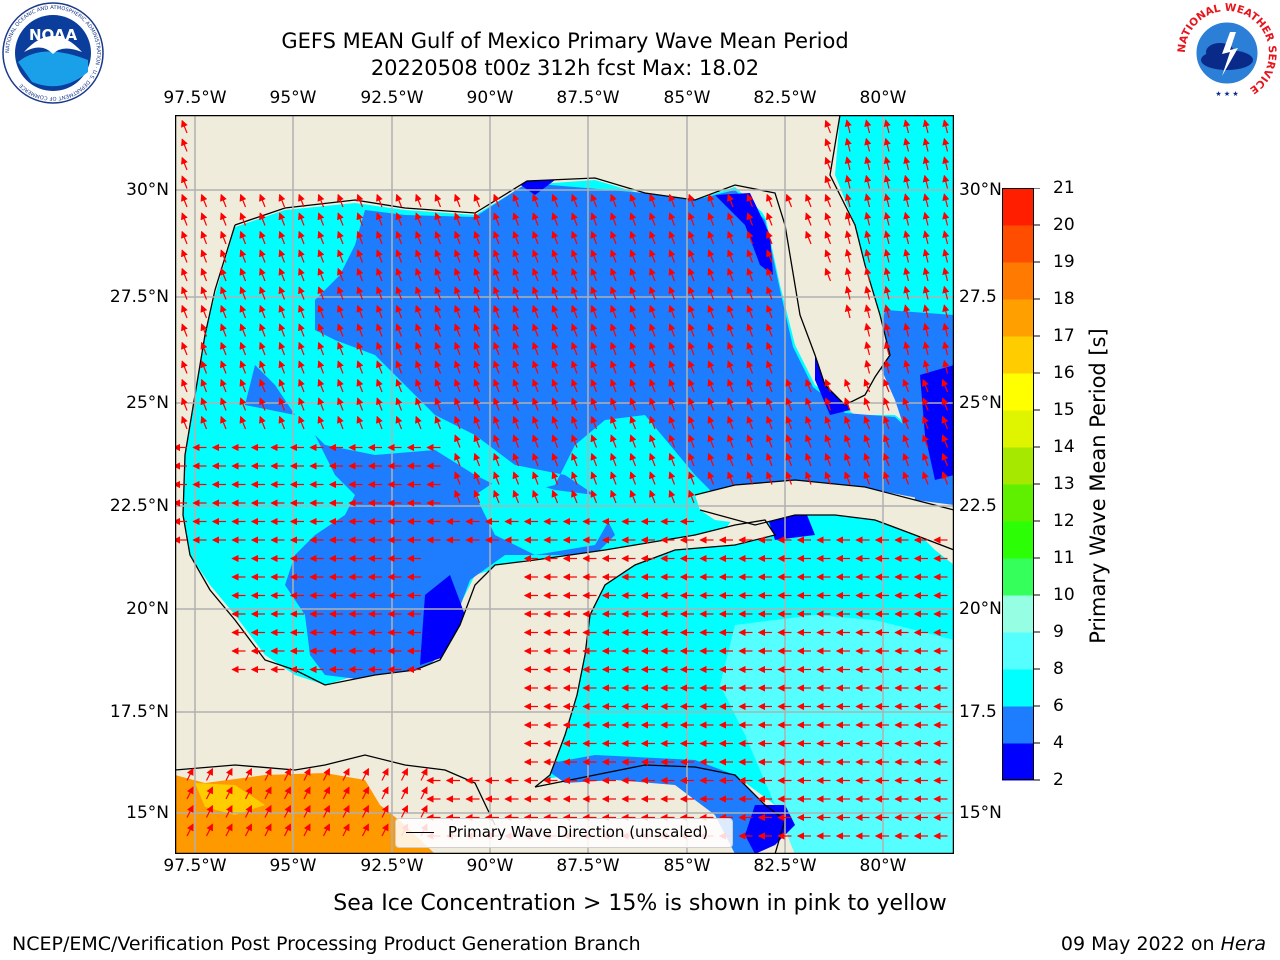  What do you see at coordinates (1021, 484) in the screenshot?
I see `colorbar` at bounding box center [1021, 484].